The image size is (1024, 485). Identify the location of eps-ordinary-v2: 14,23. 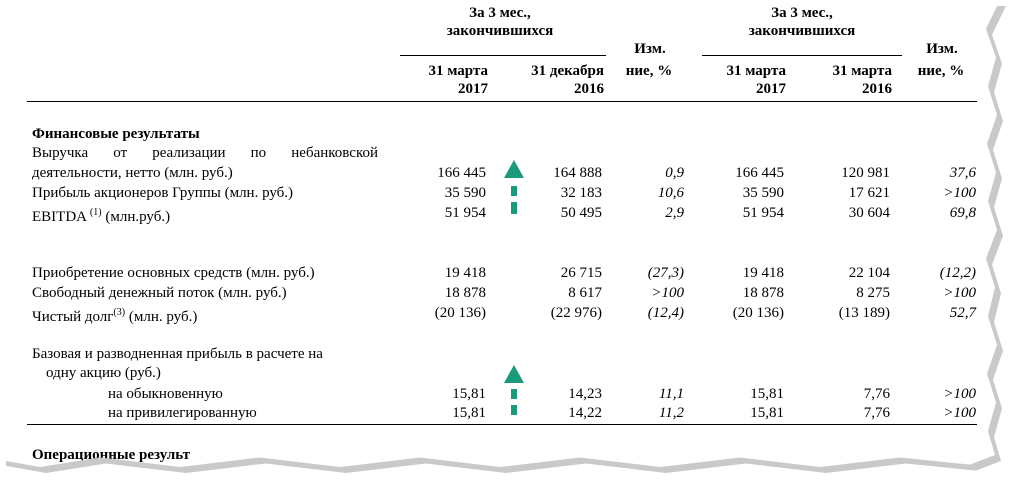
(585, 394).